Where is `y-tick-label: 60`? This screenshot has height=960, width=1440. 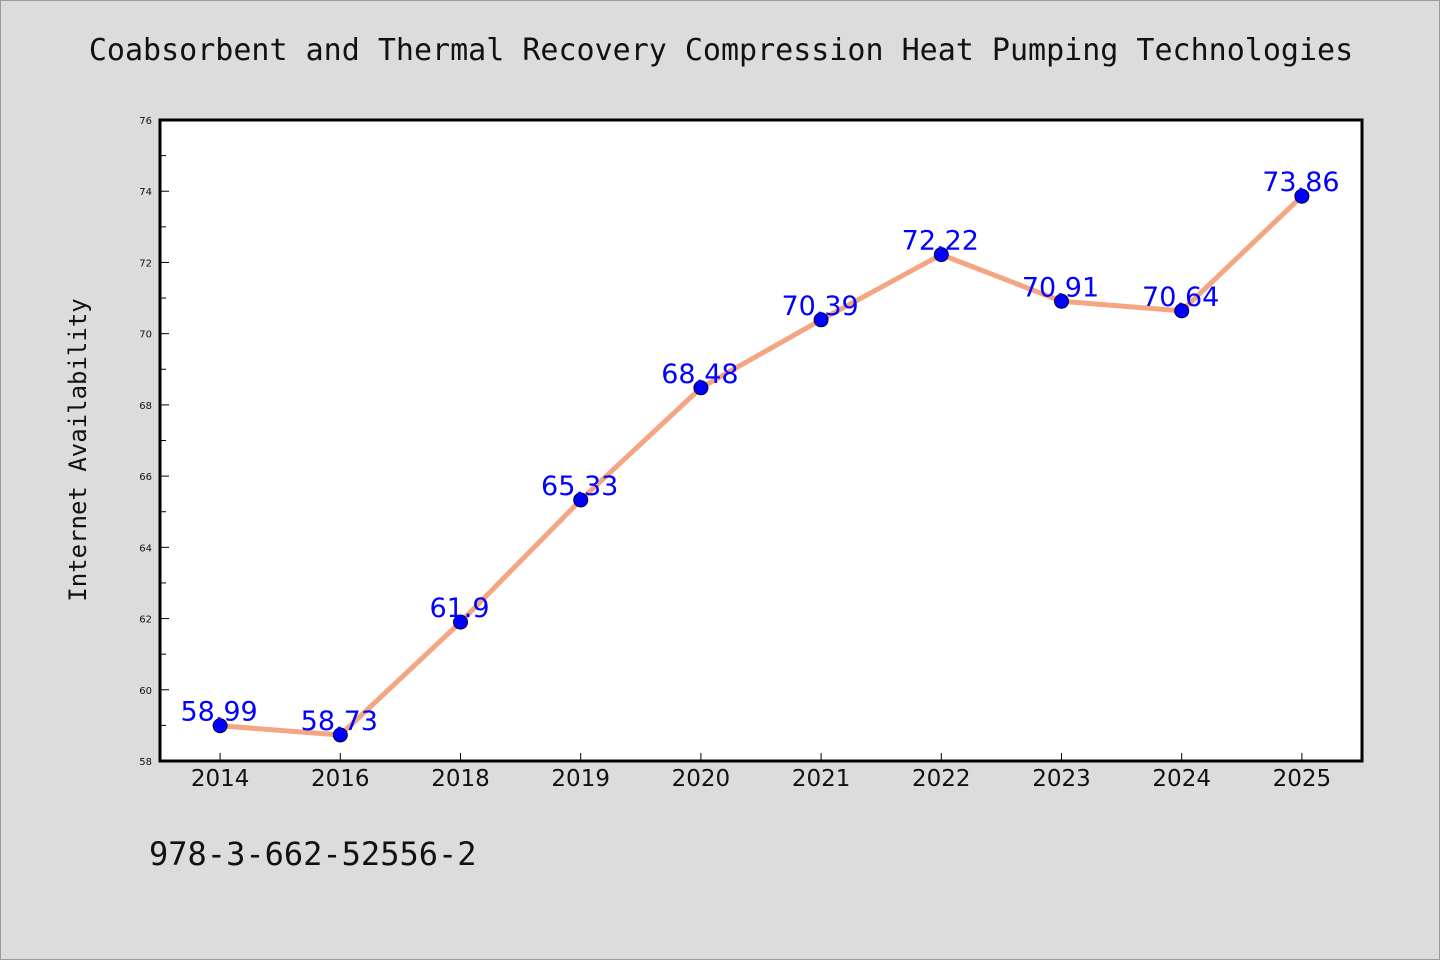
y-tick-label: 60 is located at coordinates (145, 691).